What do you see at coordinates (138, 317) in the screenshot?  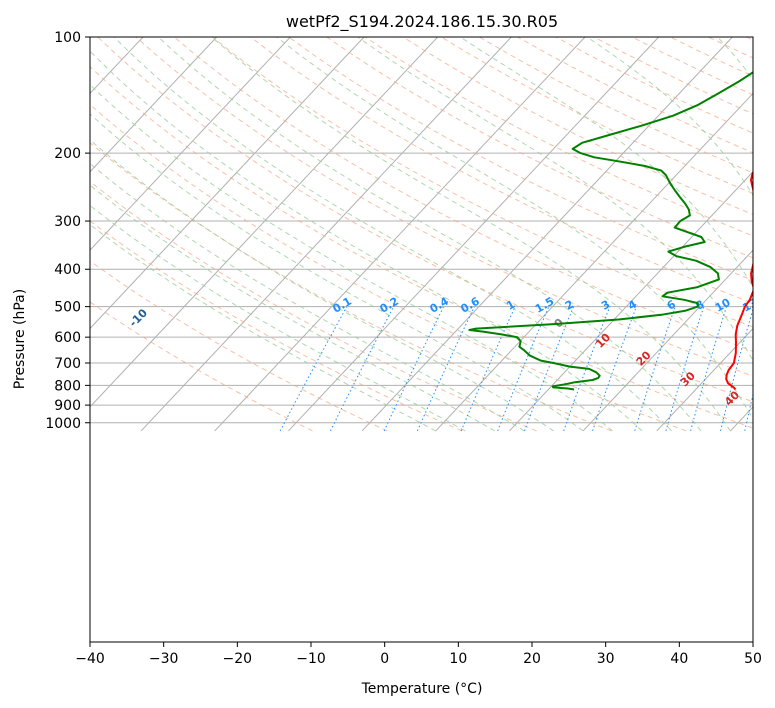 I see `dry-adiabat-label: -10` at bounding box center [138, 317].